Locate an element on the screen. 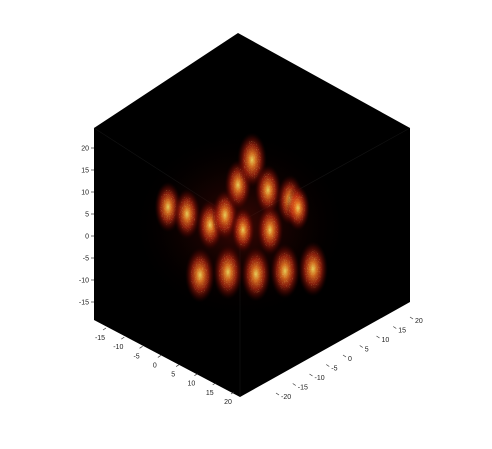  left-bottom-axis: -15 -10 -5 0 5 10 15 20 is located at coordinates (165, 366).